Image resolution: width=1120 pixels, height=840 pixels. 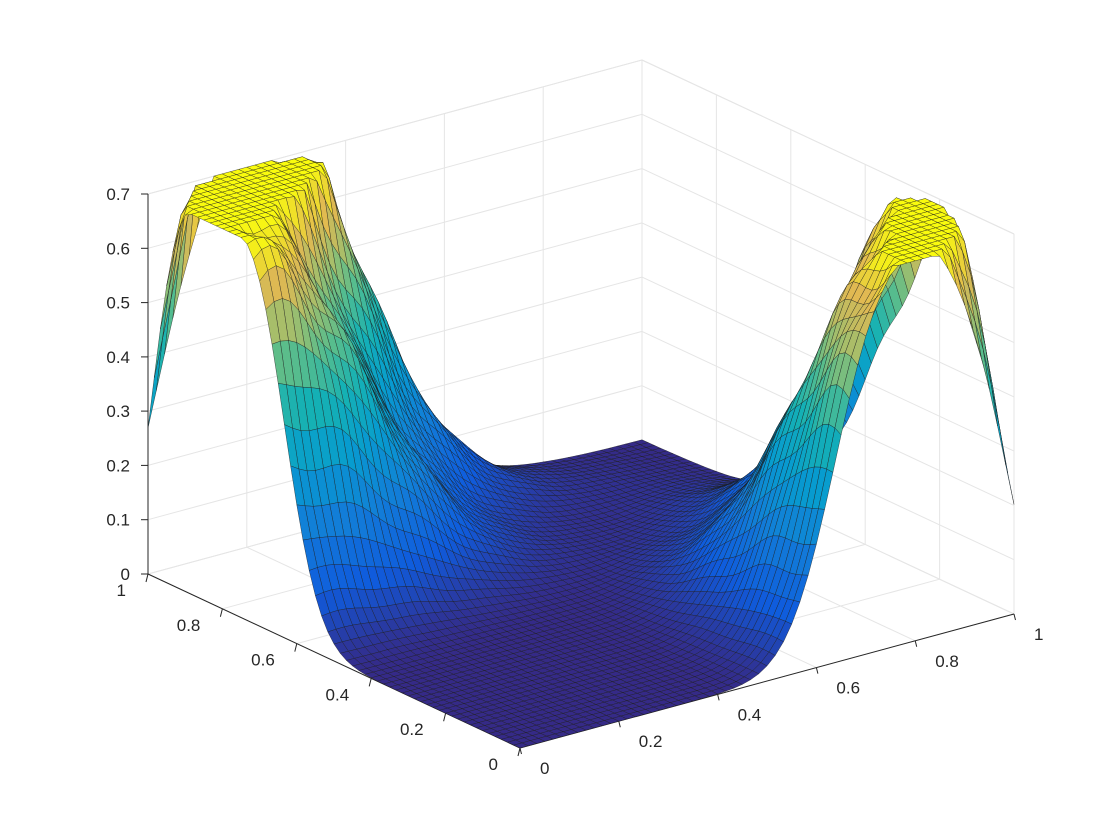 What do you see at coordinates (750, 714) in the screenshot?
I see `x-tick-label: 0.4` at bounding box center [750, 714].